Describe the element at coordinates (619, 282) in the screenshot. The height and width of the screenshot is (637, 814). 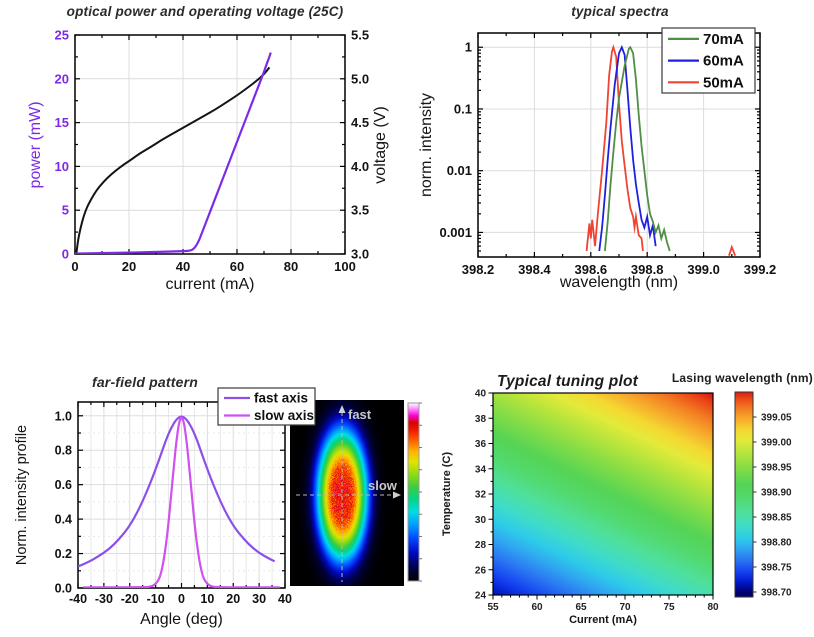
I see `spectra-xlabel: wavelength (nm)` at that location.